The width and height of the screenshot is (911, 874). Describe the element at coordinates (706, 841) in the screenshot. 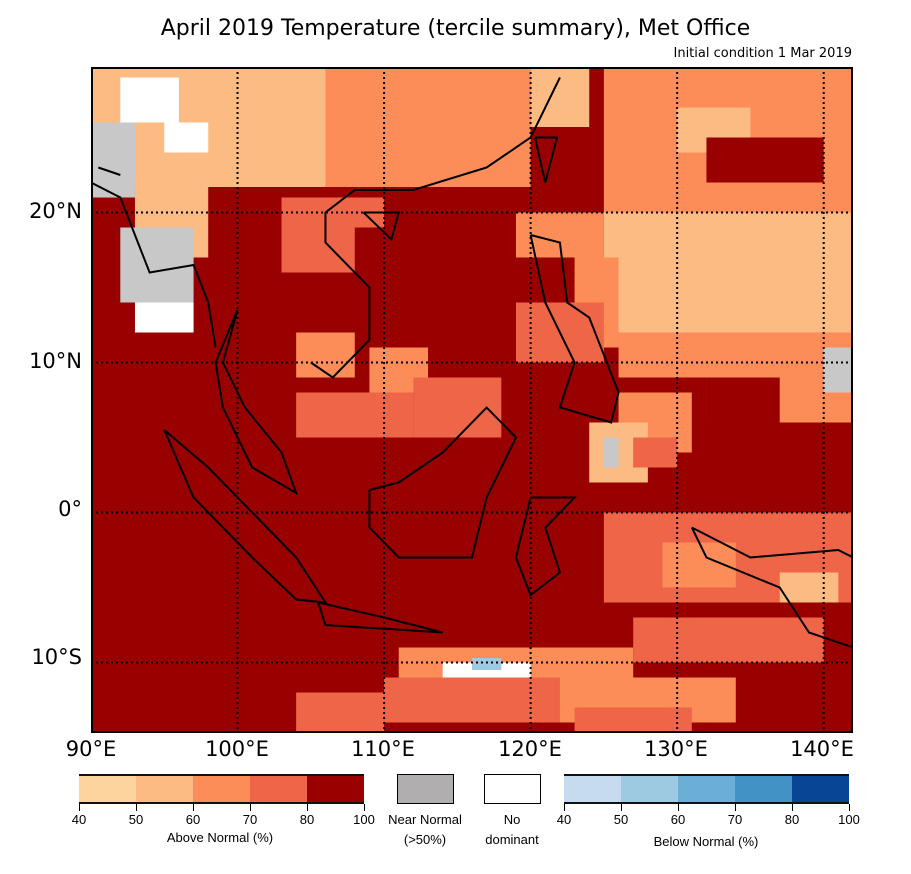

I see `below-normal-label: Below Normal (%)` at that location.